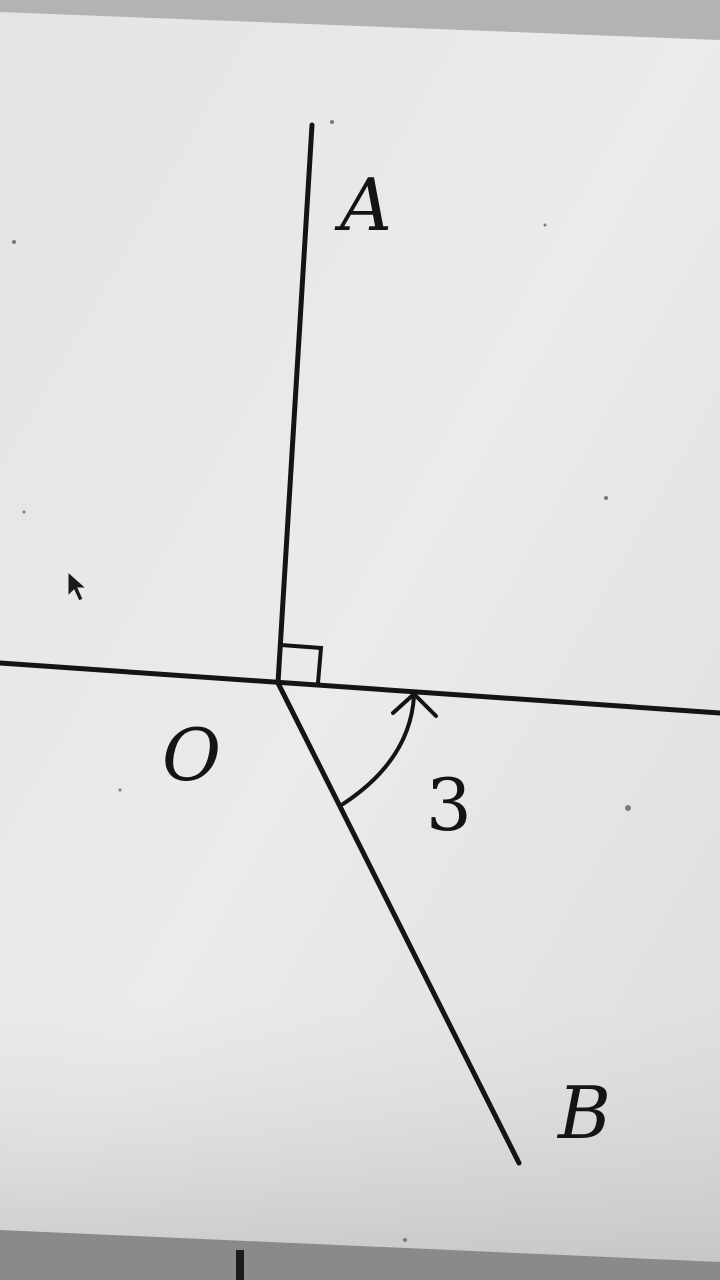 This screenshot has width=720, height=1280. Describe the element at coordinates (449, 805) in the screenshot. I see `angle-3-label: 3` at that location.